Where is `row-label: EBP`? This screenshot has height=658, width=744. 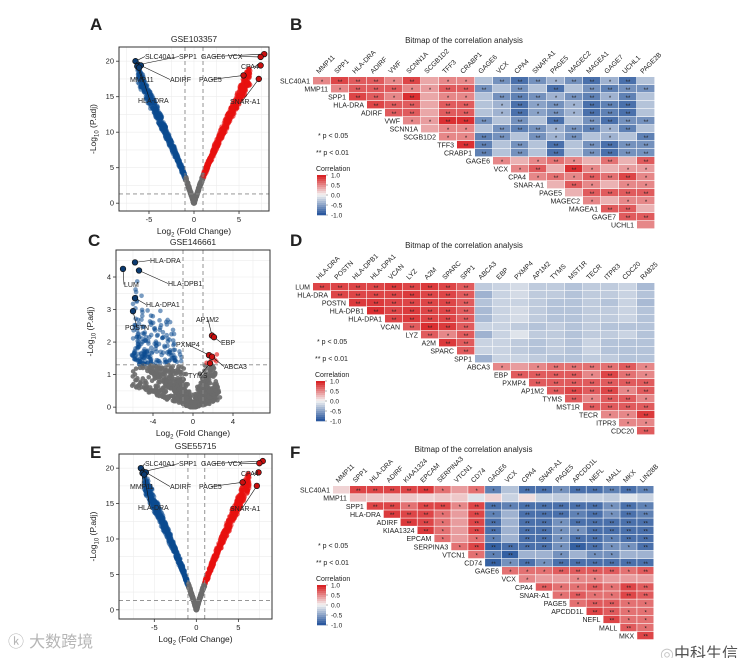
row-label: EBP is located at coordinates (501, 376).